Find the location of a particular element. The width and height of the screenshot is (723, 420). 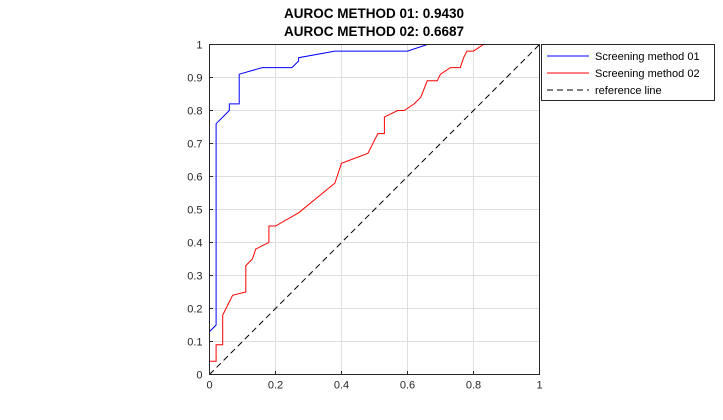

legend-label-reference-line: reference line is located at coordinates (628, 91).